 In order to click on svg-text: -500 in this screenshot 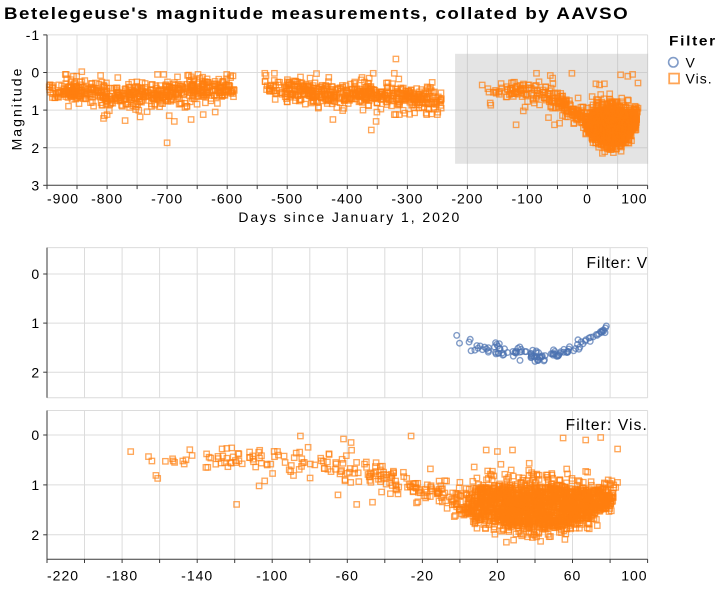, I will do `click(287, 198)`.